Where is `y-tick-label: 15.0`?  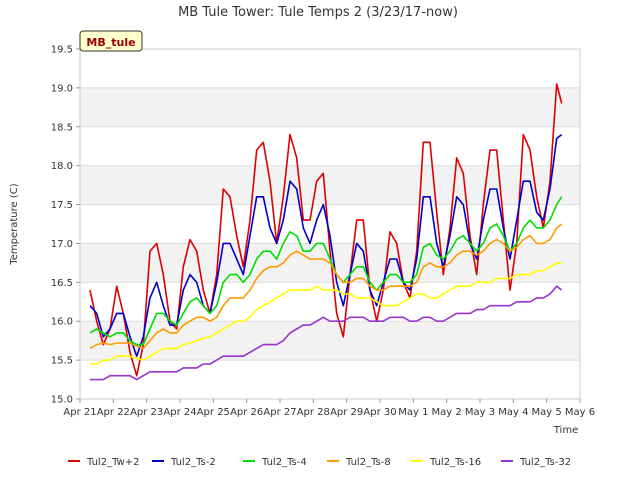
y-tick-label: 15.0 is located at coordinates (62, 400).